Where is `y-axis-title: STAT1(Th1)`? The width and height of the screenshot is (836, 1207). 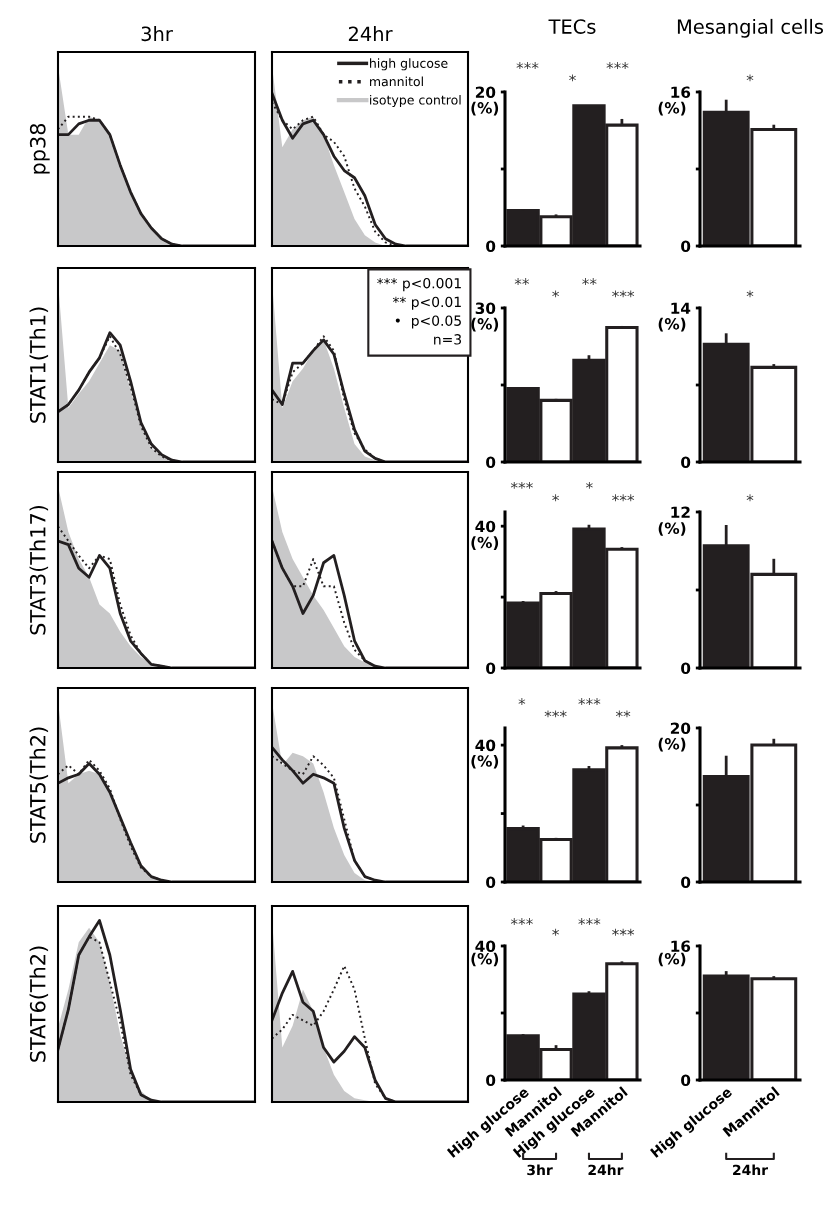 y-axis-title: STAT1(Th1) is located at coordinates (39, 365).